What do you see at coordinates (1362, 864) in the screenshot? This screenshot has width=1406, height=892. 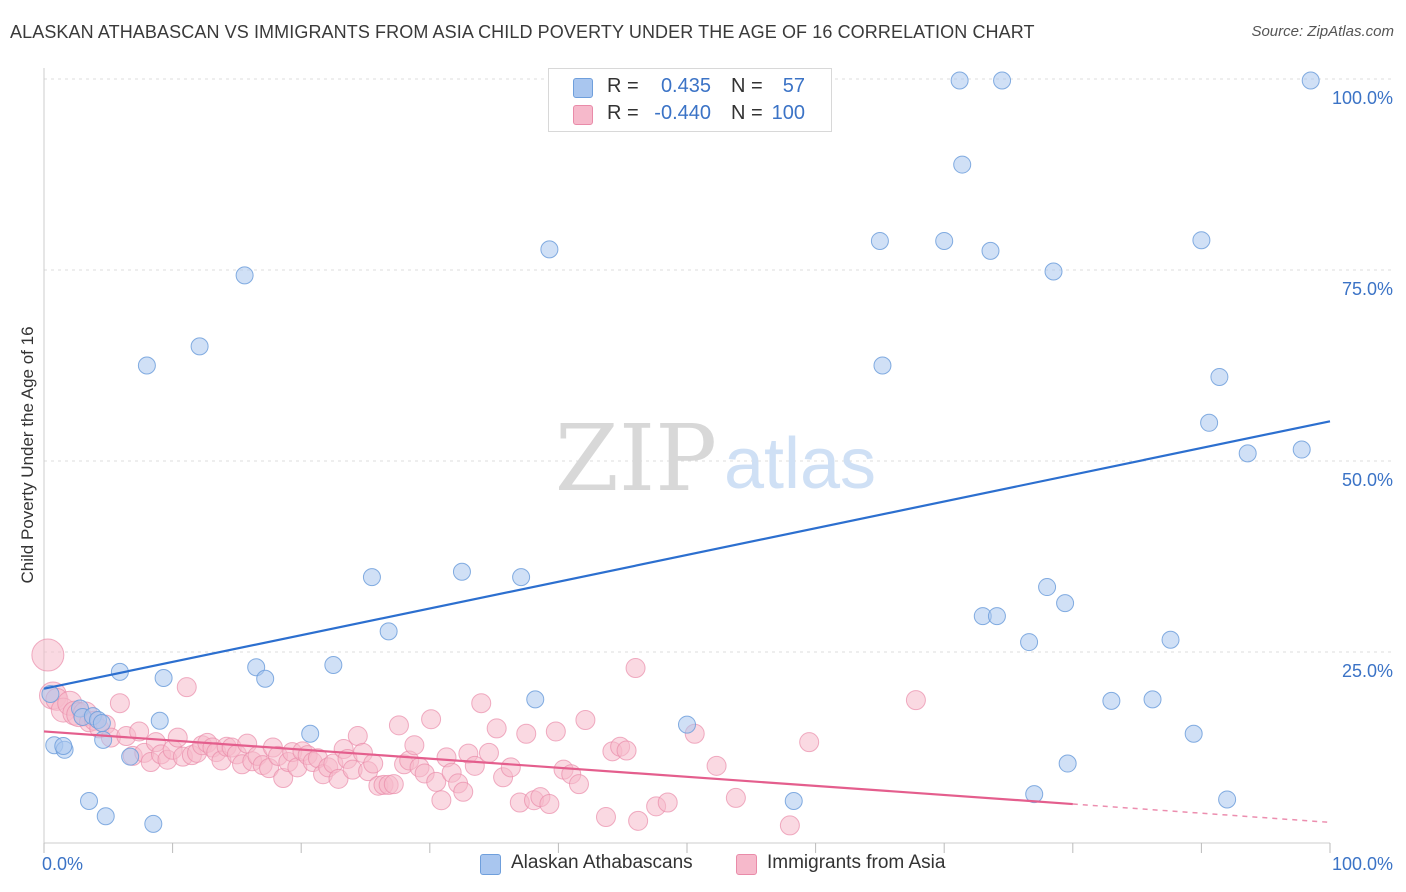 I see `x-tick-100: 100.0%` at bounding box center [1362, 864].